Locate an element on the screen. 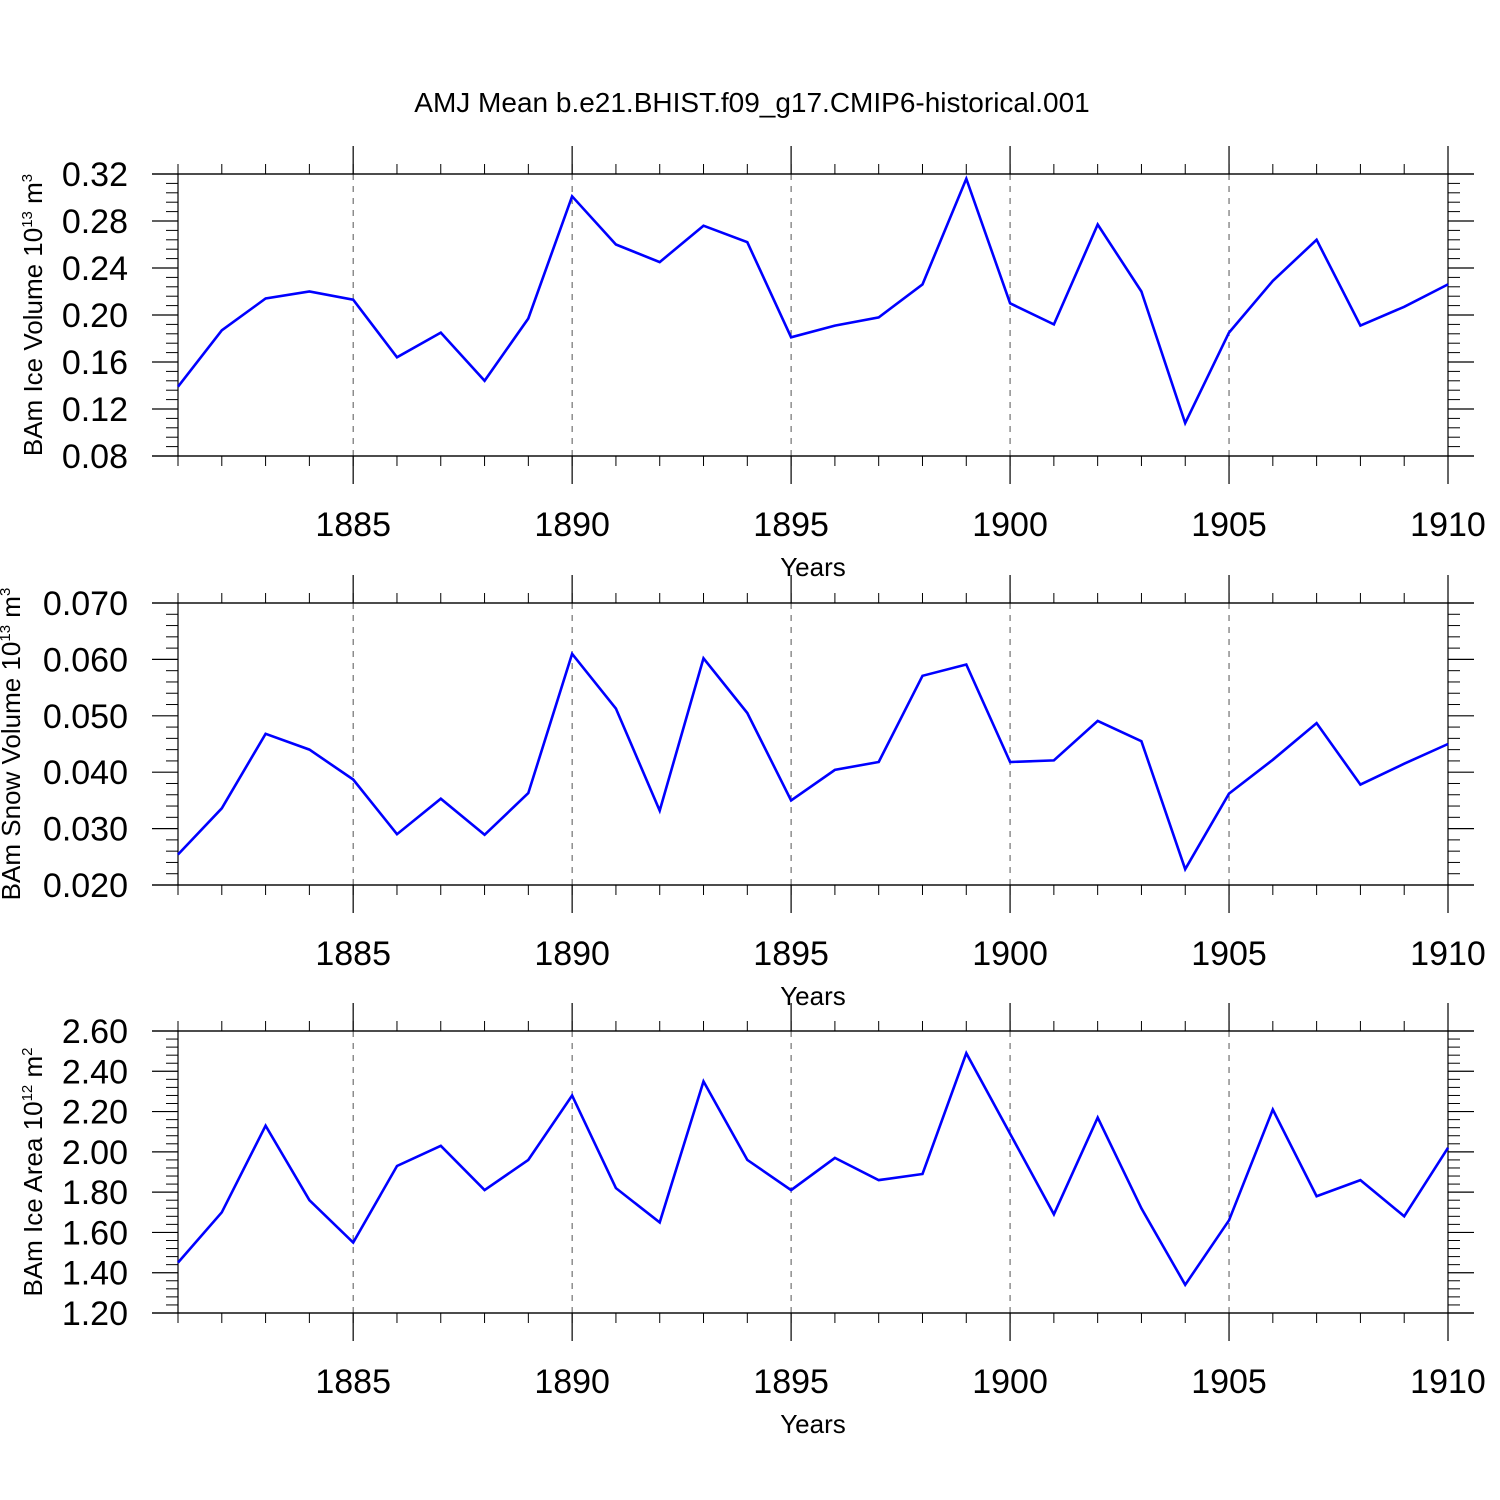 The width and height of the screenshot is (1500, 1500). y-axis-title: BAm Snow Volume 1013 m3 is located at coordinates (13, 744).